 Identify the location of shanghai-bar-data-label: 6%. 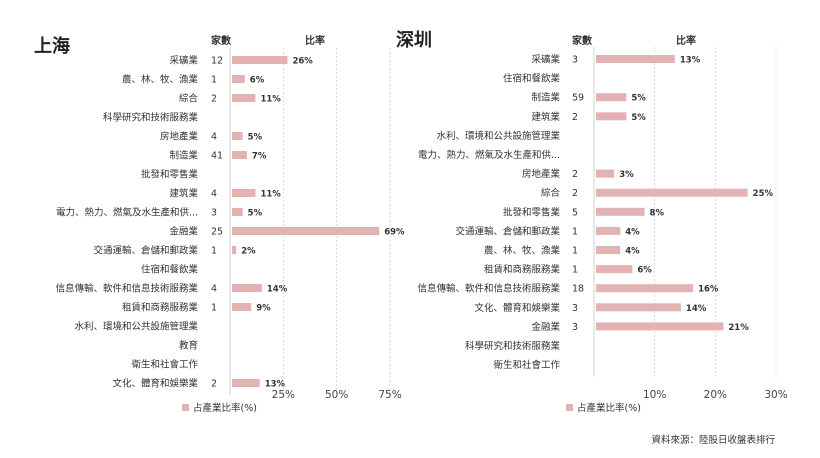
(257, 81).